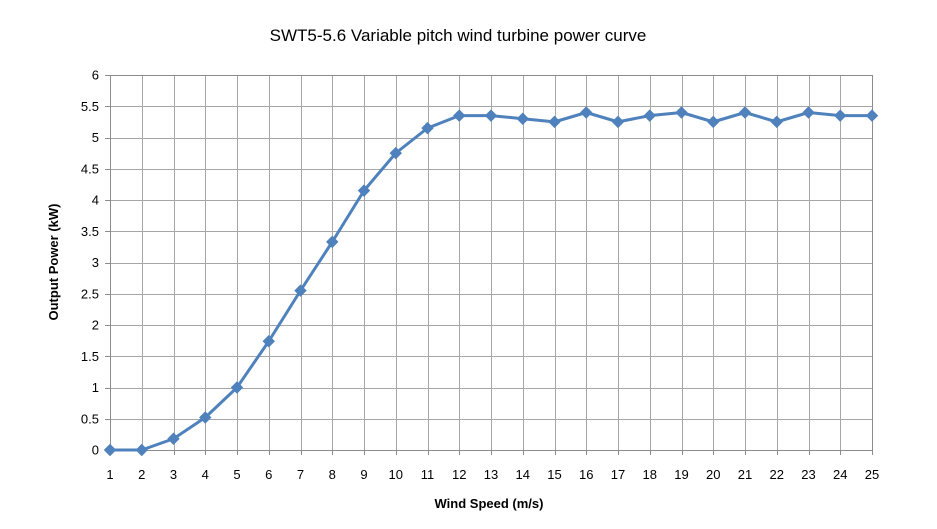 Image resolution: width=937 pixels, height=529 pixels. Describe the element at coordinates (90, 106) in the screenshot. I see `y-tick-label: 5.5` at that location.